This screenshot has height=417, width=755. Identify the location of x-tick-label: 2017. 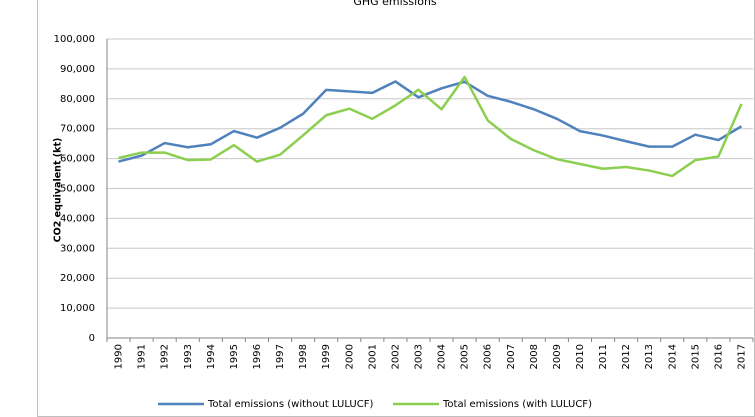
(741, 356).